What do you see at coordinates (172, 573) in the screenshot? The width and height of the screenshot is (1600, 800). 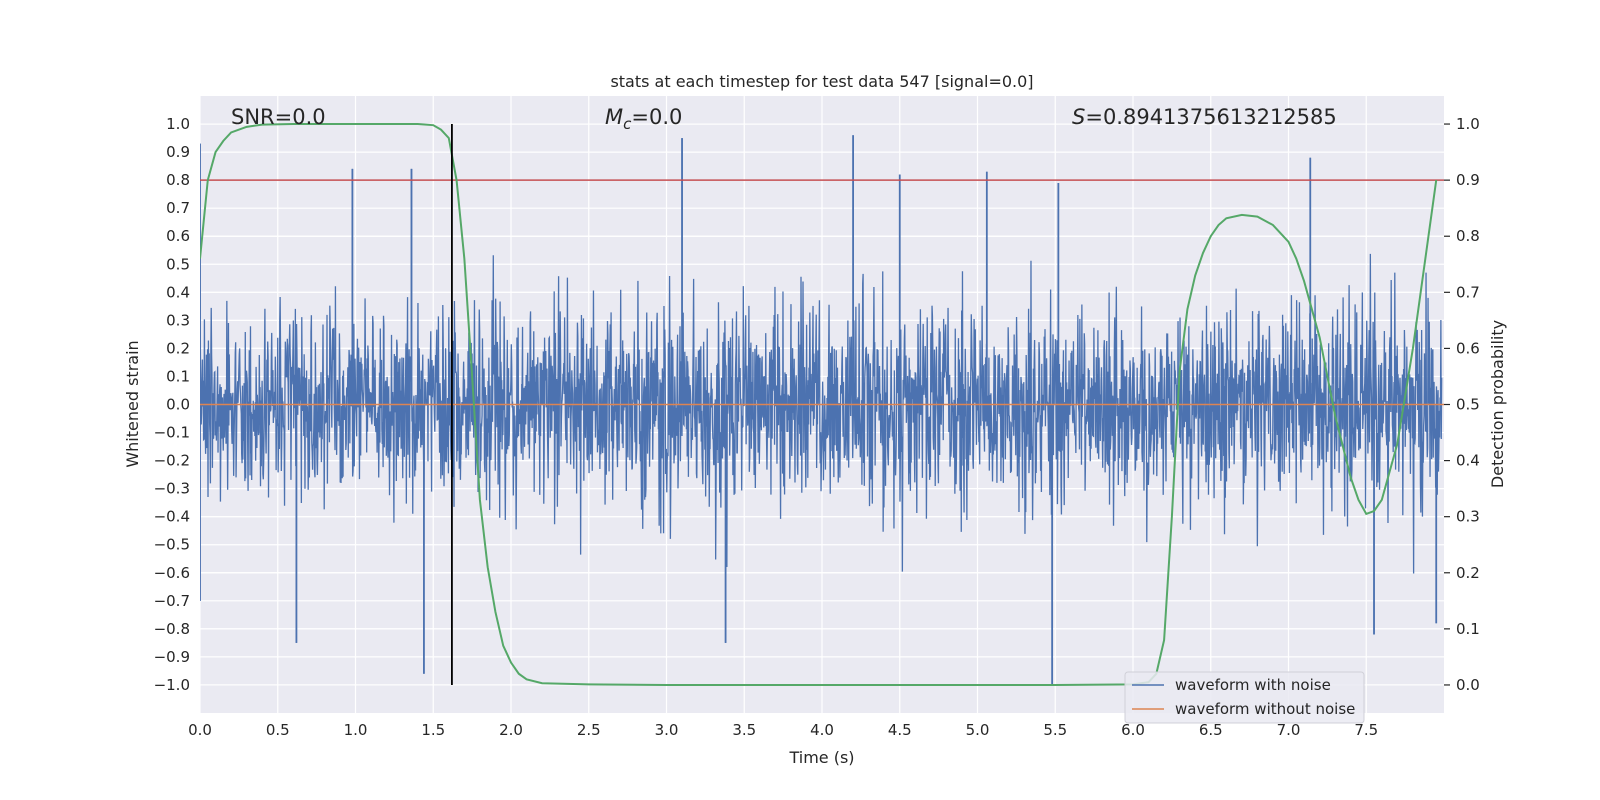 I see `y-tick-label: −0.6` at bounding box center [172, 573].